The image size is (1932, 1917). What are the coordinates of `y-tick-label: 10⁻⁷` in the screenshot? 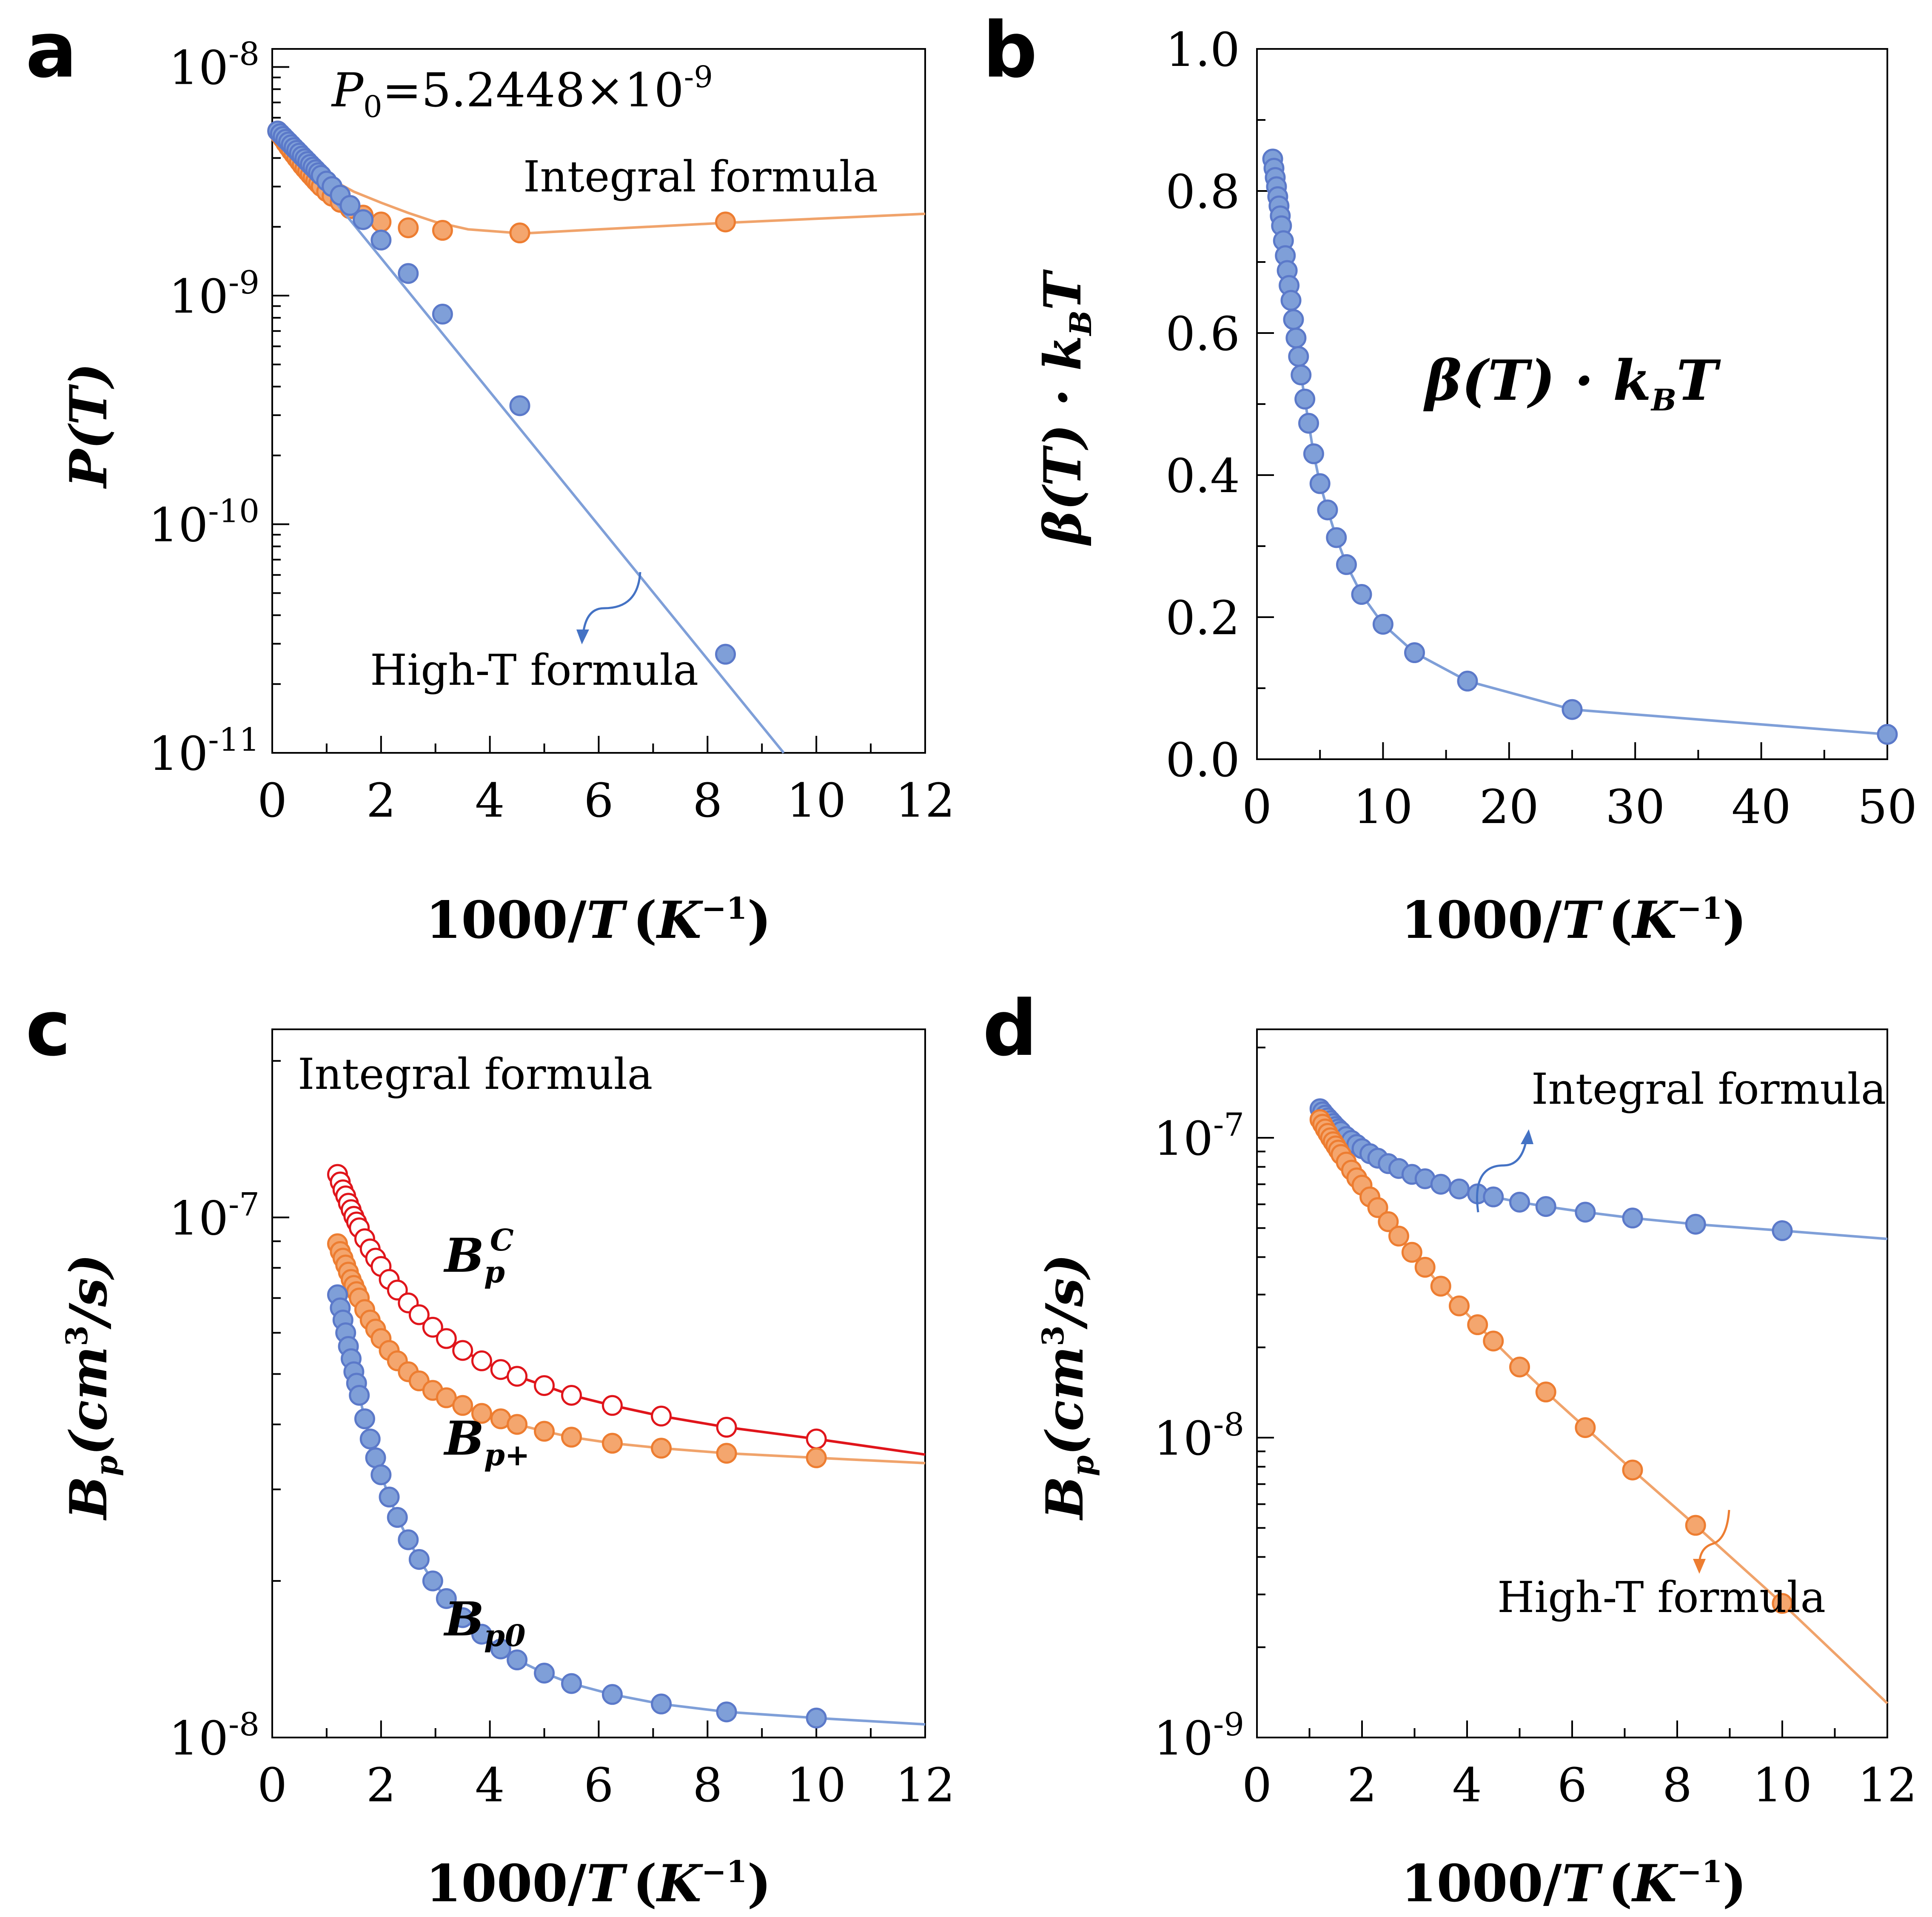 It's located at (214, 1215).